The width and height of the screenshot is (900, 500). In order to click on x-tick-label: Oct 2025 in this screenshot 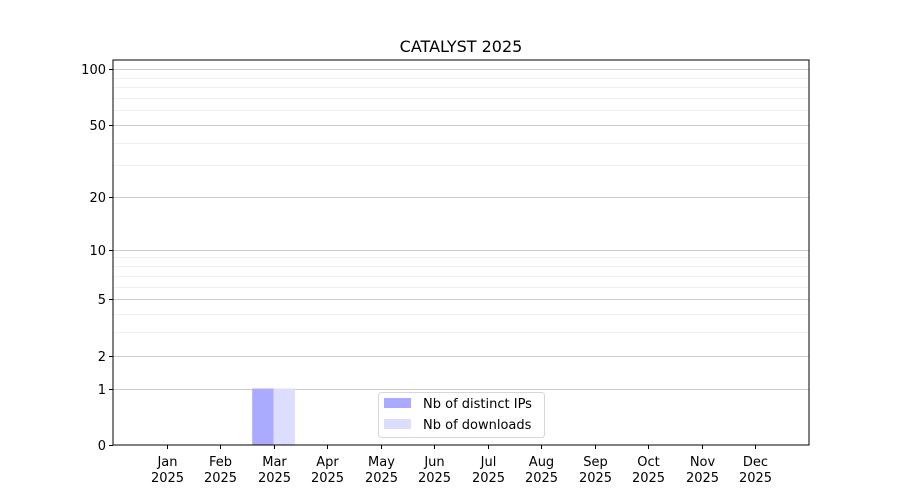, I will do `click(648, 470)`.